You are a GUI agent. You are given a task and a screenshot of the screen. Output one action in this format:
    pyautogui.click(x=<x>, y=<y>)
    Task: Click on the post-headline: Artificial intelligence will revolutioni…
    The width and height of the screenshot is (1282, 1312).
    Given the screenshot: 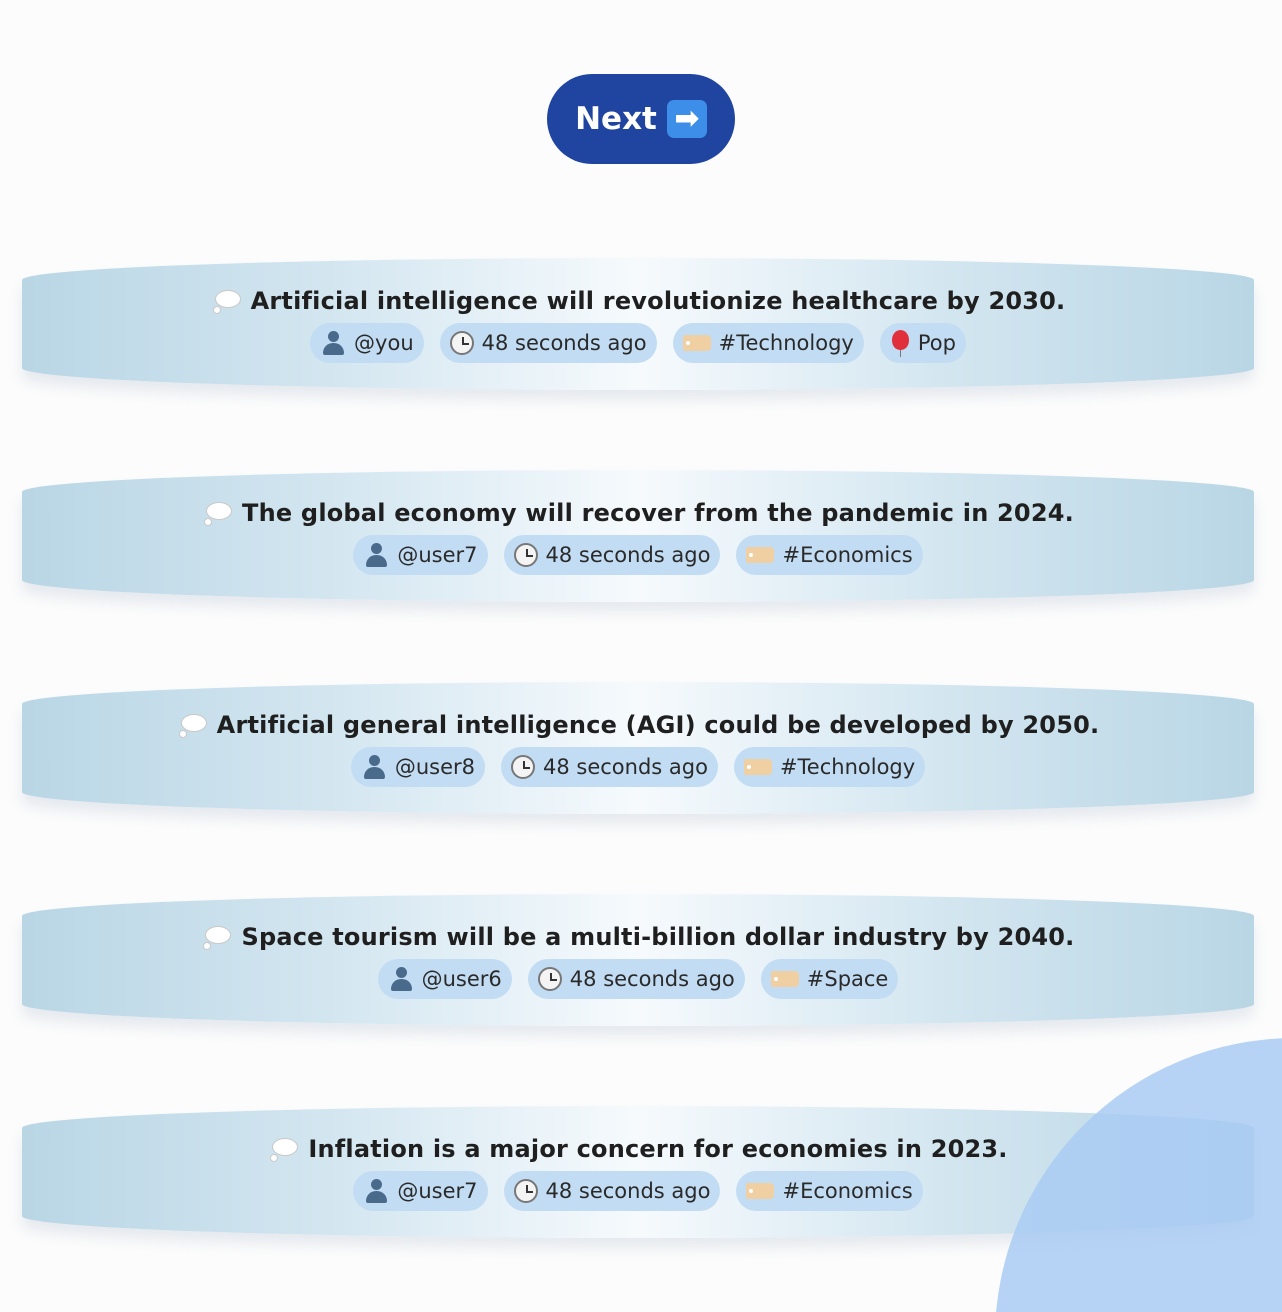 What is the action you would take?
    pyautogui.click(x=638, y=301)
    